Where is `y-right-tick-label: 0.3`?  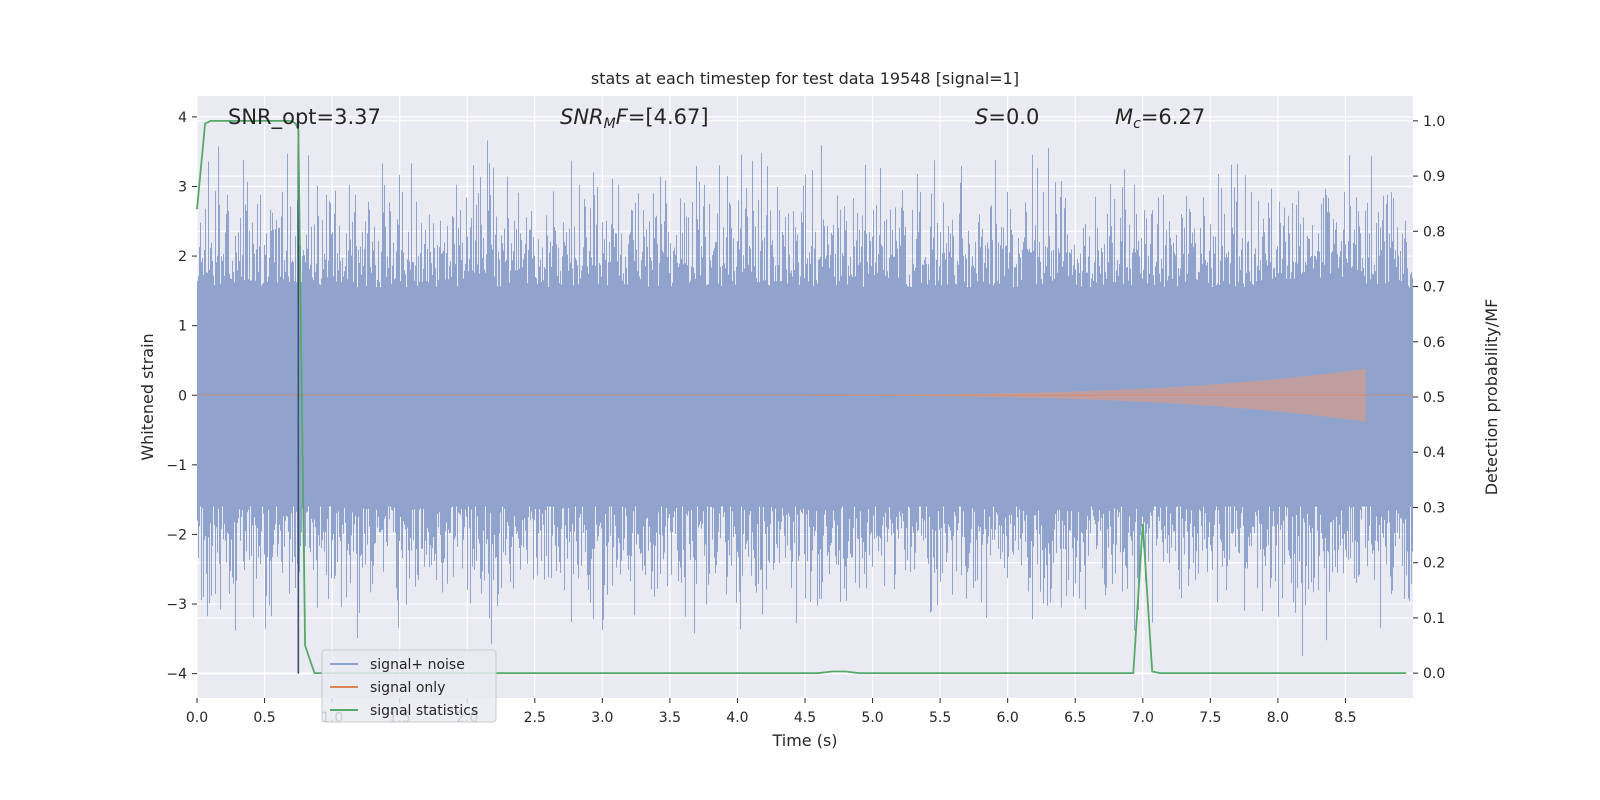
y-right-tick-label: 0.3 is located at coordinates (1434, 508).